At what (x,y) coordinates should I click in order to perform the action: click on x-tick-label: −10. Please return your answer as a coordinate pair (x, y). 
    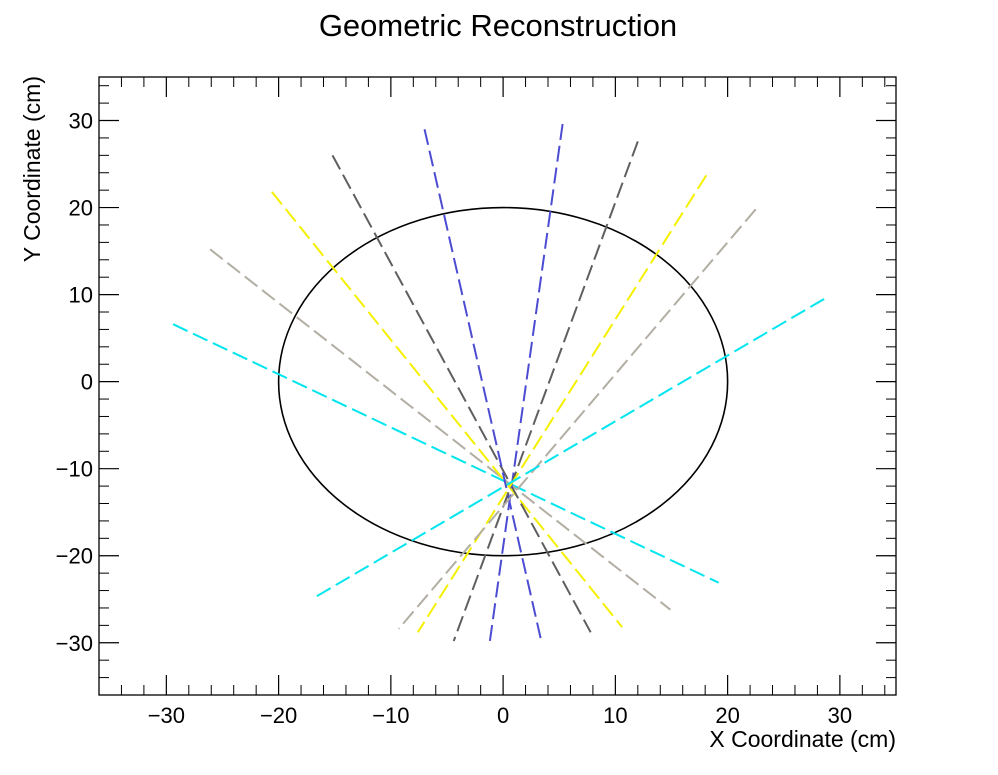
    Looking at the image, I should click on (390, 715).